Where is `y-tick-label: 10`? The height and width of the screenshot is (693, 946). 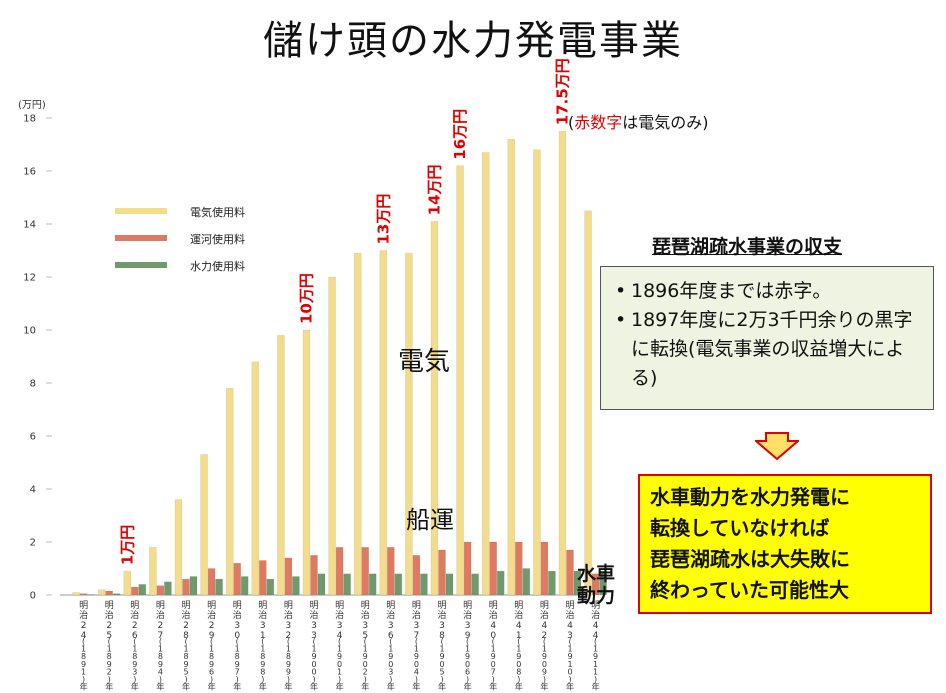
y-tick-label: 10 is located at coordinates (29, 331).